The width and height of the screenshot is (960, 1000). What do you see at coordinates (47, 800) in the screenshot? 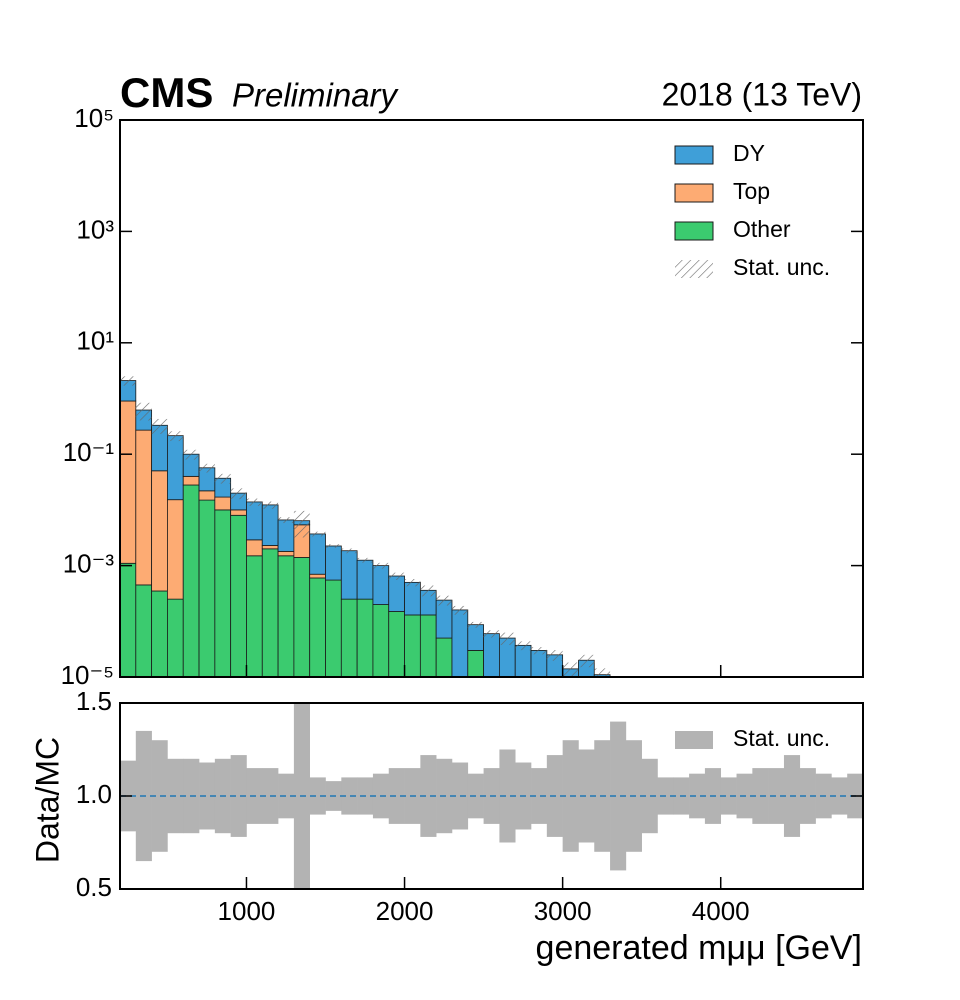
I see `y-axis-label: Data/MC` at bounding box center [47, 800].